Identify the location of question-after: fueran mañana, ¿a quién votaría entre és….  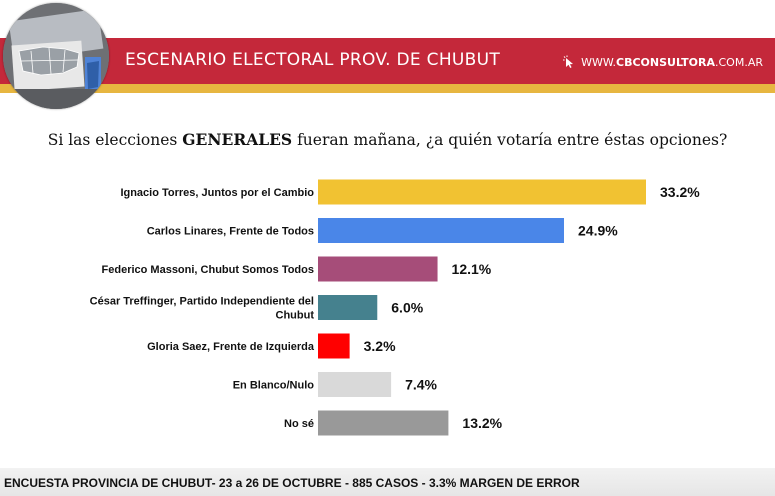
(510, 140).